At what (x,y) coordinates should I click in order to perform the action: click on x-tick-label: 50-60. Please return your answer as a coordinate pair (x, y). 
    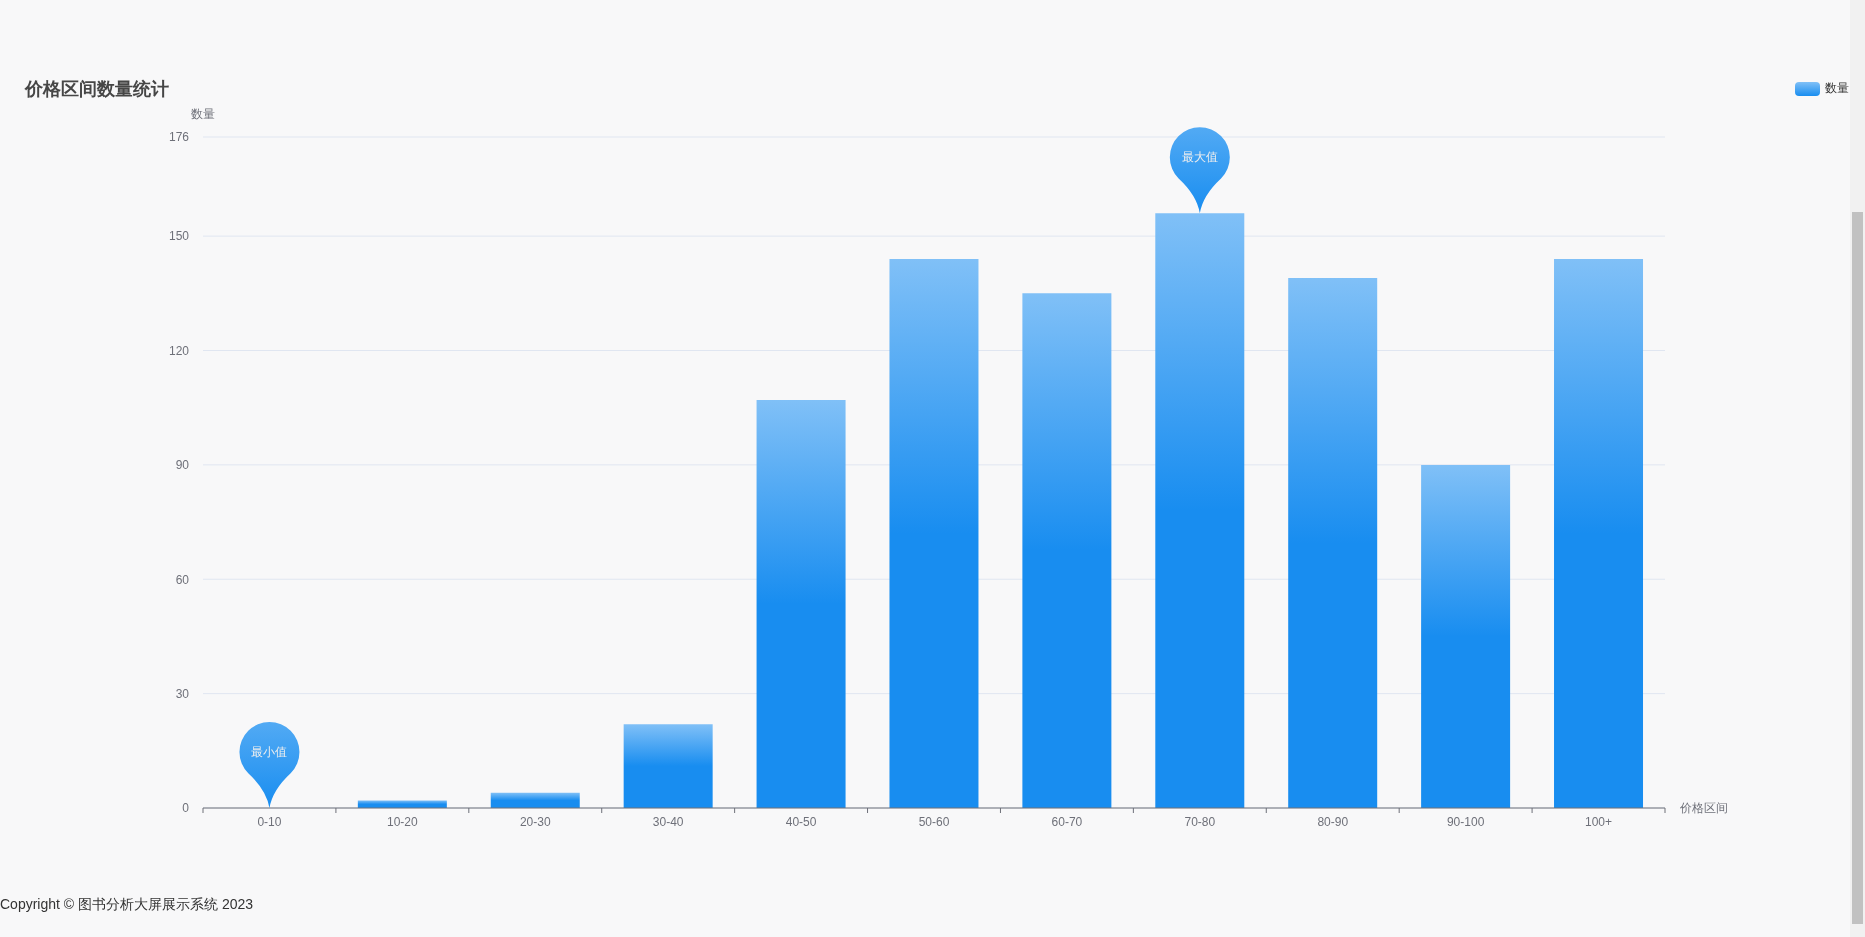
    Looking at the image, I should click on (934, 822).